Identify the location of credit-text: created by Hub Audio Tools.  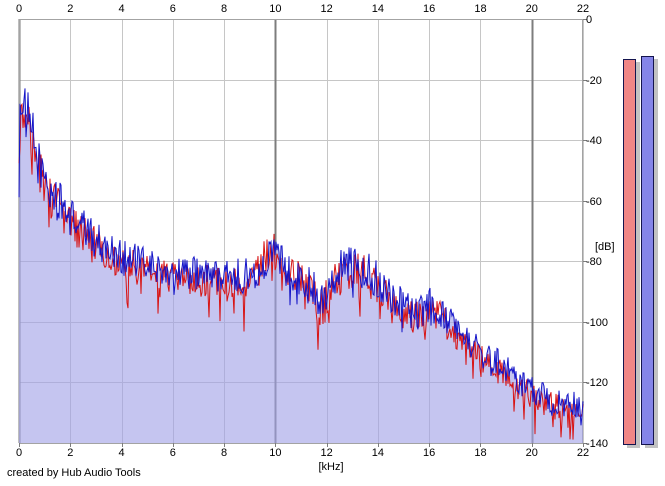
(74, 473).